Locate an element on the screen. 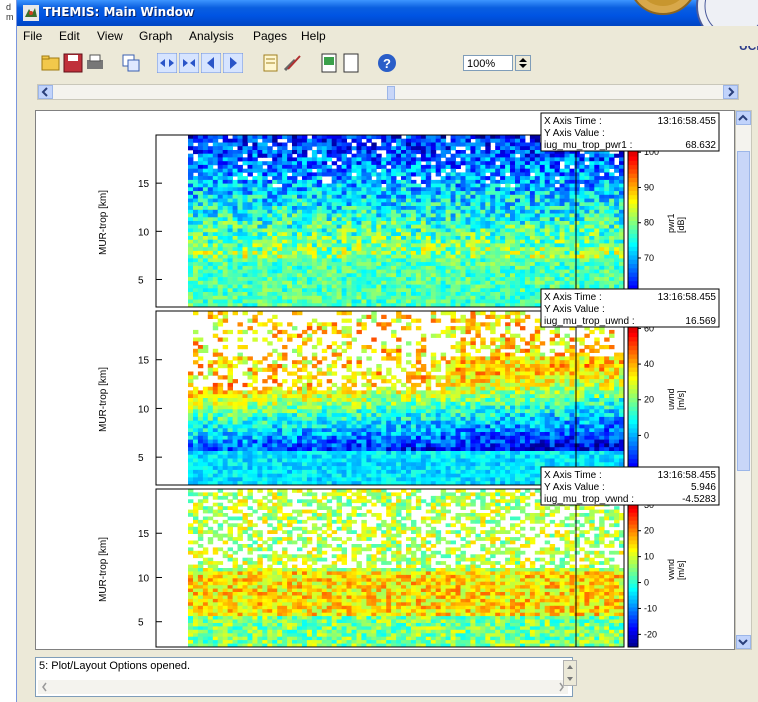  scroll-left-button is located at coordinates (45, 92).